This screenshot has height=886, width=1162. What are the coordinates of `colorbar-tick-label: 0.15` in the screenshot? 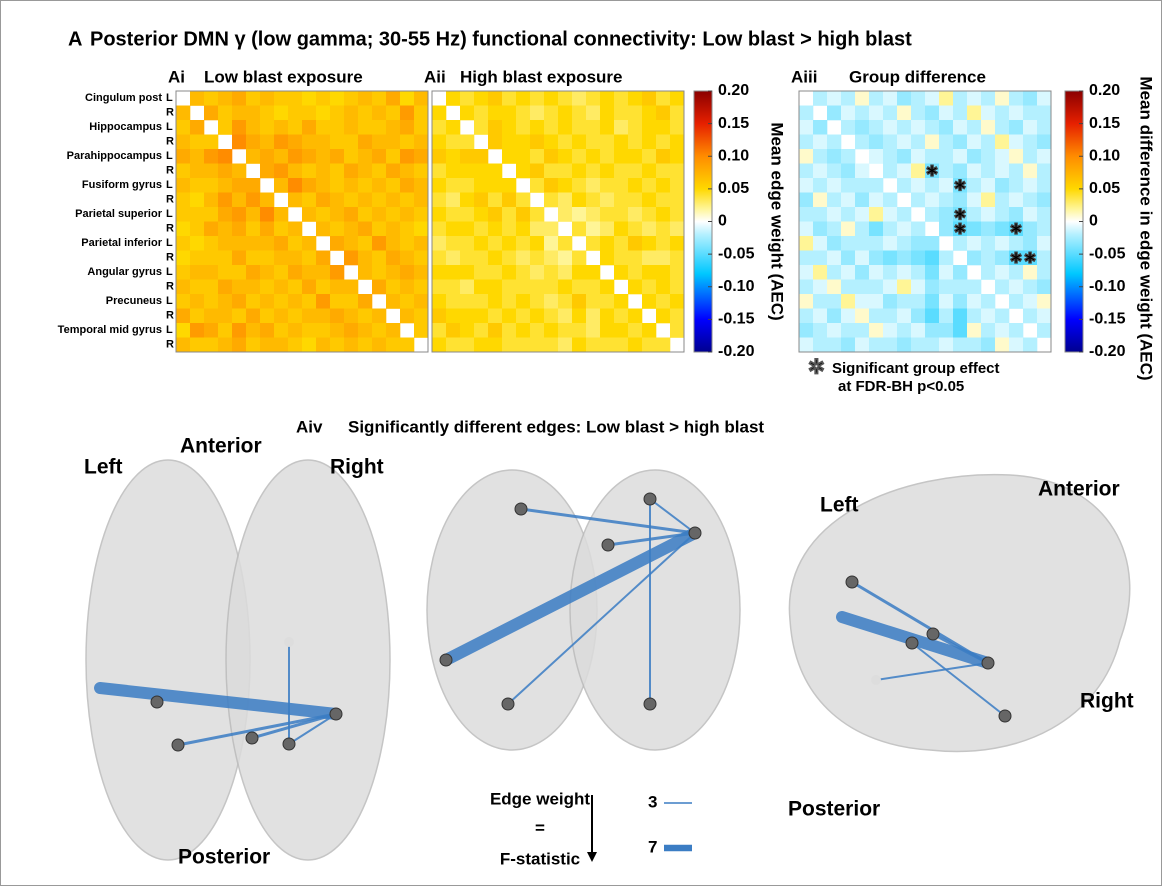 It's located at (733, 123).